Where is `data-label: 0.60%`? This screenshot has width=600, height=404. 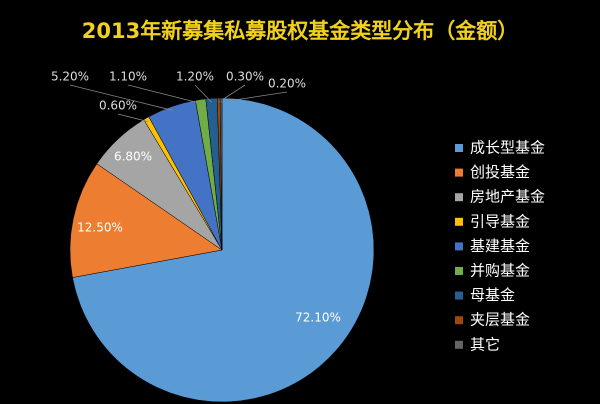
data-label: 0.60% is located at coordinates (118, 106).